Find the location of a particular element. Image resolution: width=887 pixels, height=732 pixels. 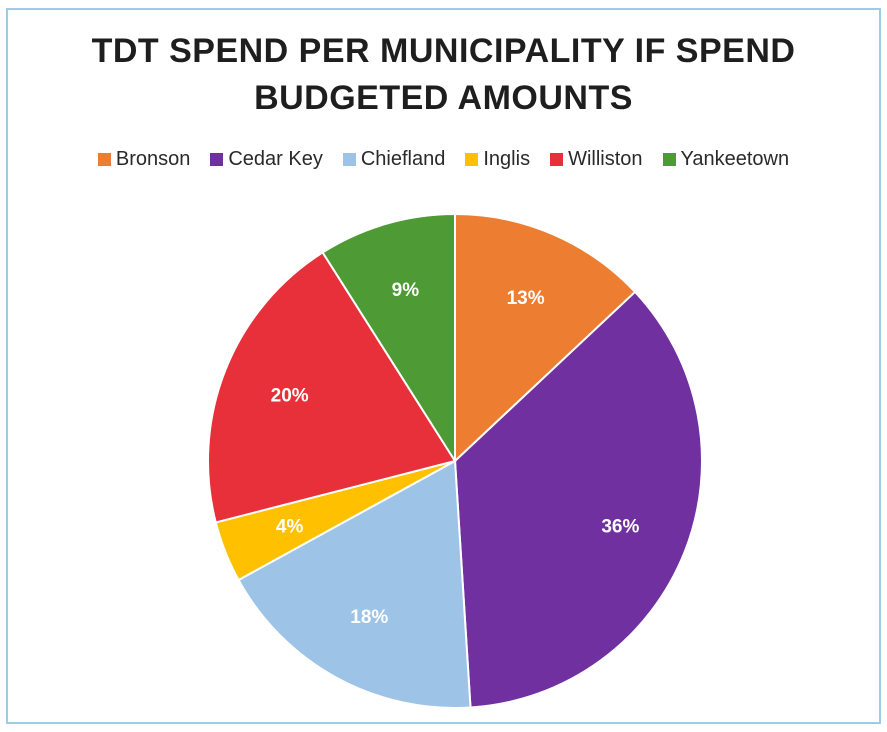

legend-label-inglis: Inglis is located at coordinates (507, 159).